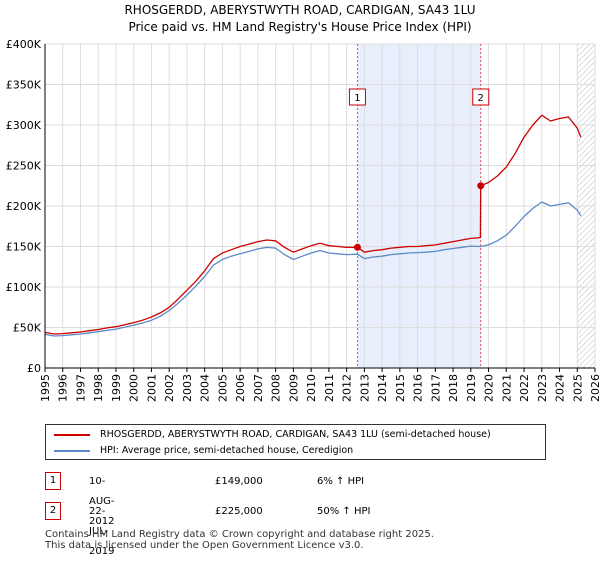 The image size is (600, 562). I want to click on x-tick-label: 2019, so click(471, 388).